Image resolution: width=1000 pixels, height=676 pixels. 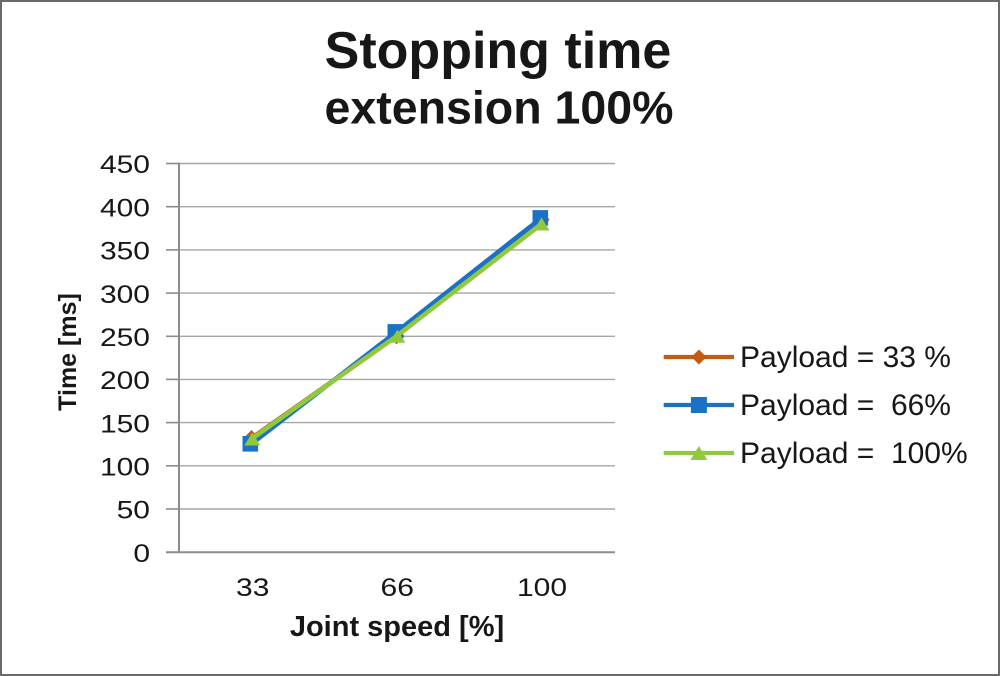 What do you see at coordinates (397, 587) in the screenshot?
I see `svg-text: 66` at bounding box center [397, 587].